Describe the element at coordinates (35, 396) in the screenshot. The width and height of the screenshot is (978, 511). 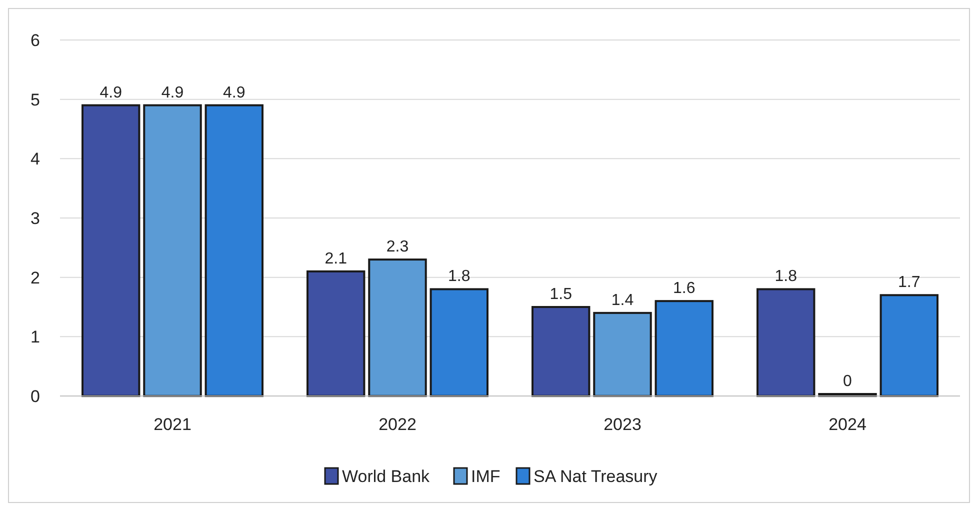
I see `y-tick-label: 0` at that location.